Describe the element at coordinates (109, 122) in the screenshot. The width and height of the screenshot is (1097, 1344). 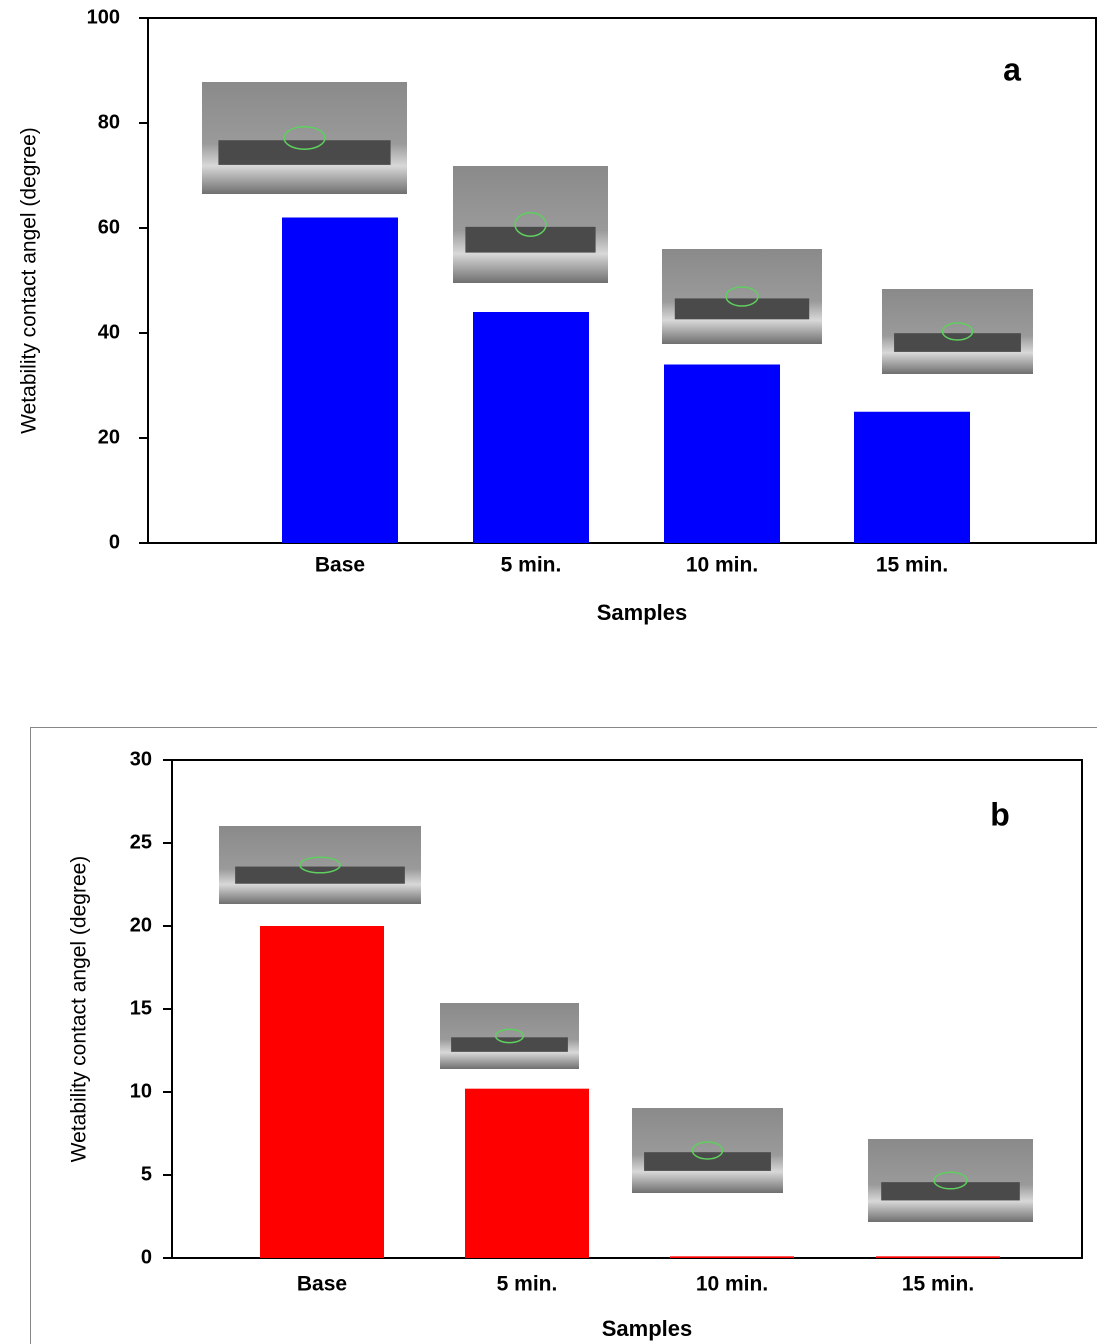
I see `y-tick-label: 80` at that location.